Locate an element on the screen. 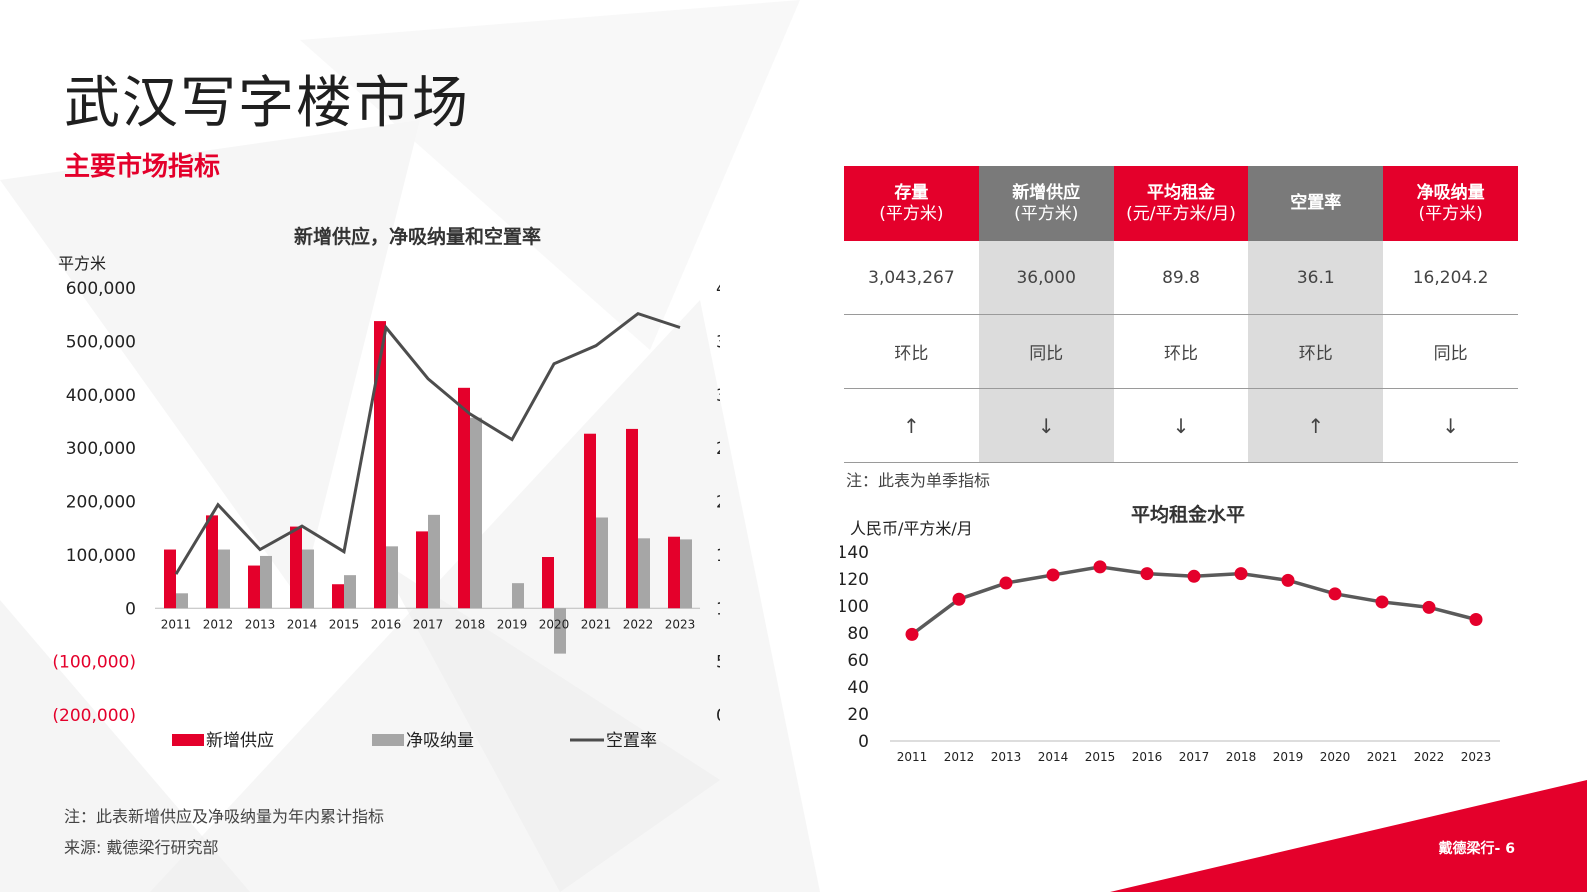 This screenshot has width=1587, height=892. legend-label-new-supply: 新增供应 is located at coordinates (240, 741).